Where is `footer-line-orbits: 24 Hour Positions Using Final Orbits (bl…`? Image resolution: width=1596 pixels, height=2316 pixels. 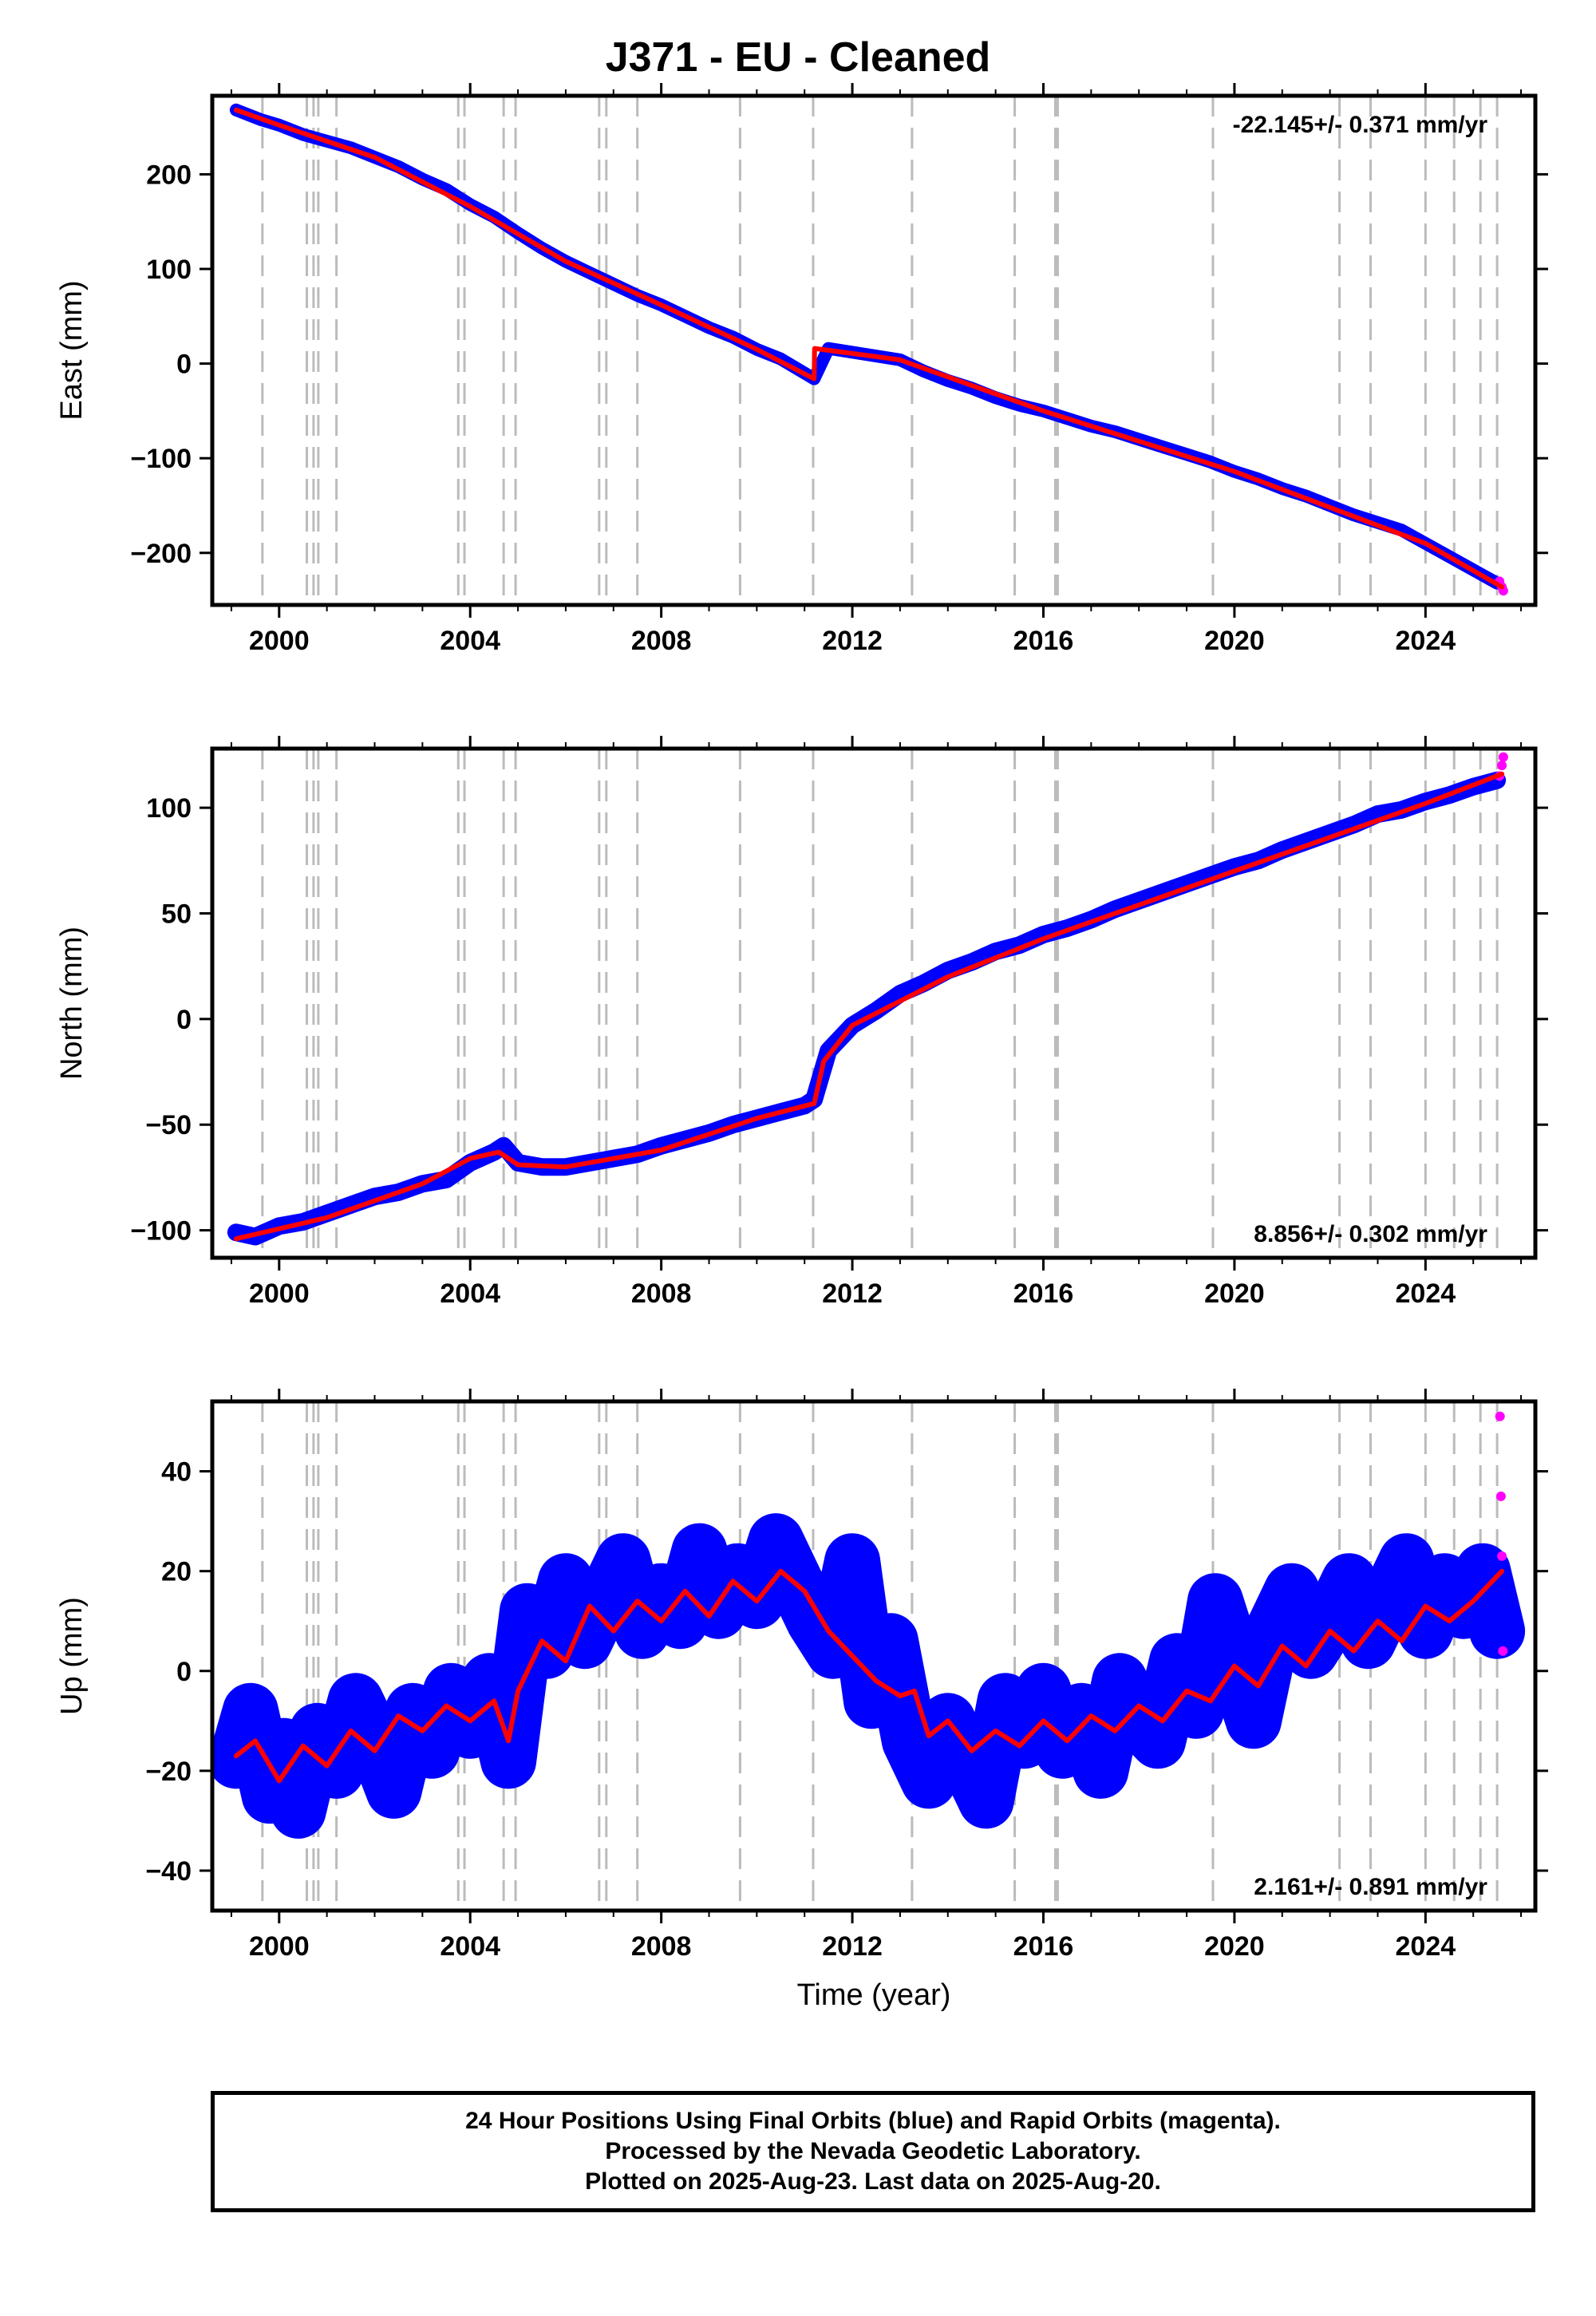
footer-line-orbits: 24 Hour Positions Using Final Orbits (bl… is located at coordinates (873, 2121).